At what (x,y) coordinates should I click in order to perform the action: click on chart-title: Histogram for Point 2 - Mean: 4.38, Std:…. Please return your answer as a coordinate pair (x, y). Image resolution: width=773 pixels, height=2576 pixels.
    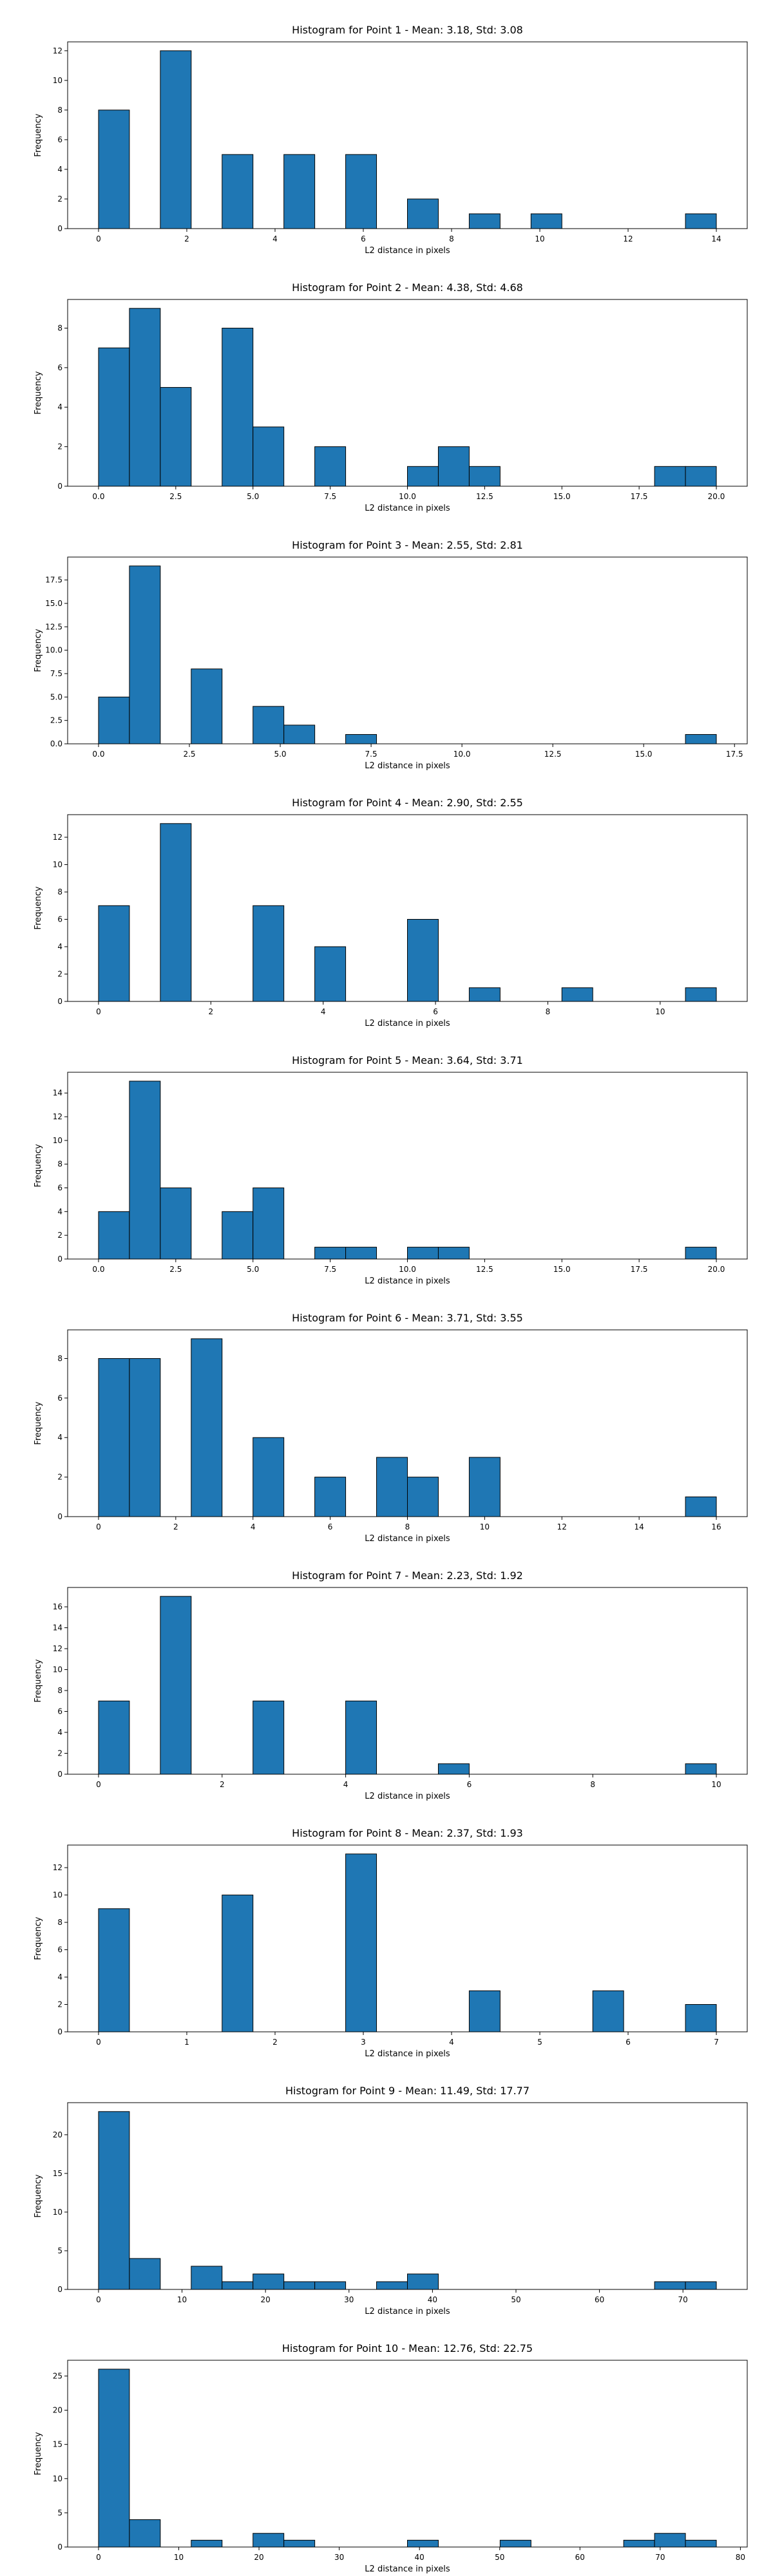
    Looking at the image, I should click on (407, 287).